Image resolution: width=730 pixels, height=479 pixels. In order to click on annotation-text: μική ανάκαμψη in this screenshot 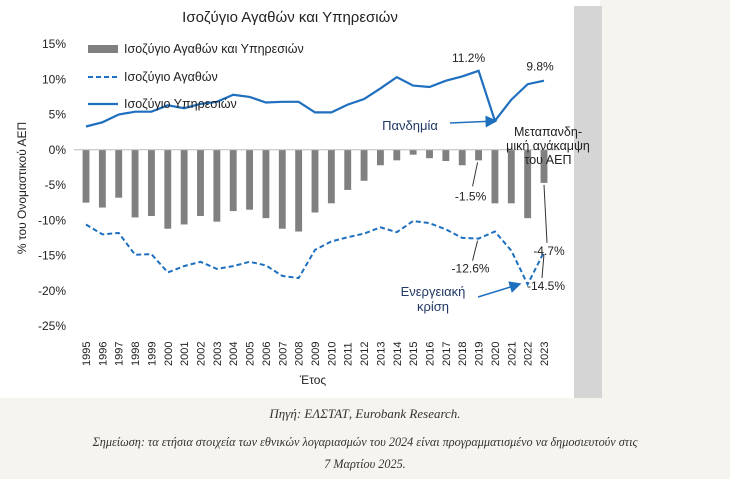, I will do `click(548, 146)`.